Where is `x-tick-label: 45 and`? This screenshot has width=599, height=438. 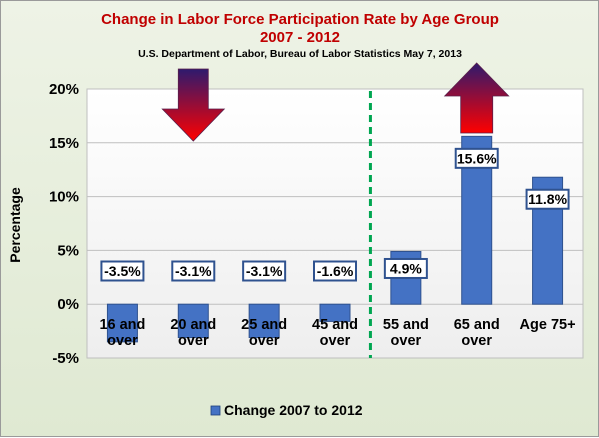
x-tick-label: 45 and is located at coordinates (335, 325).